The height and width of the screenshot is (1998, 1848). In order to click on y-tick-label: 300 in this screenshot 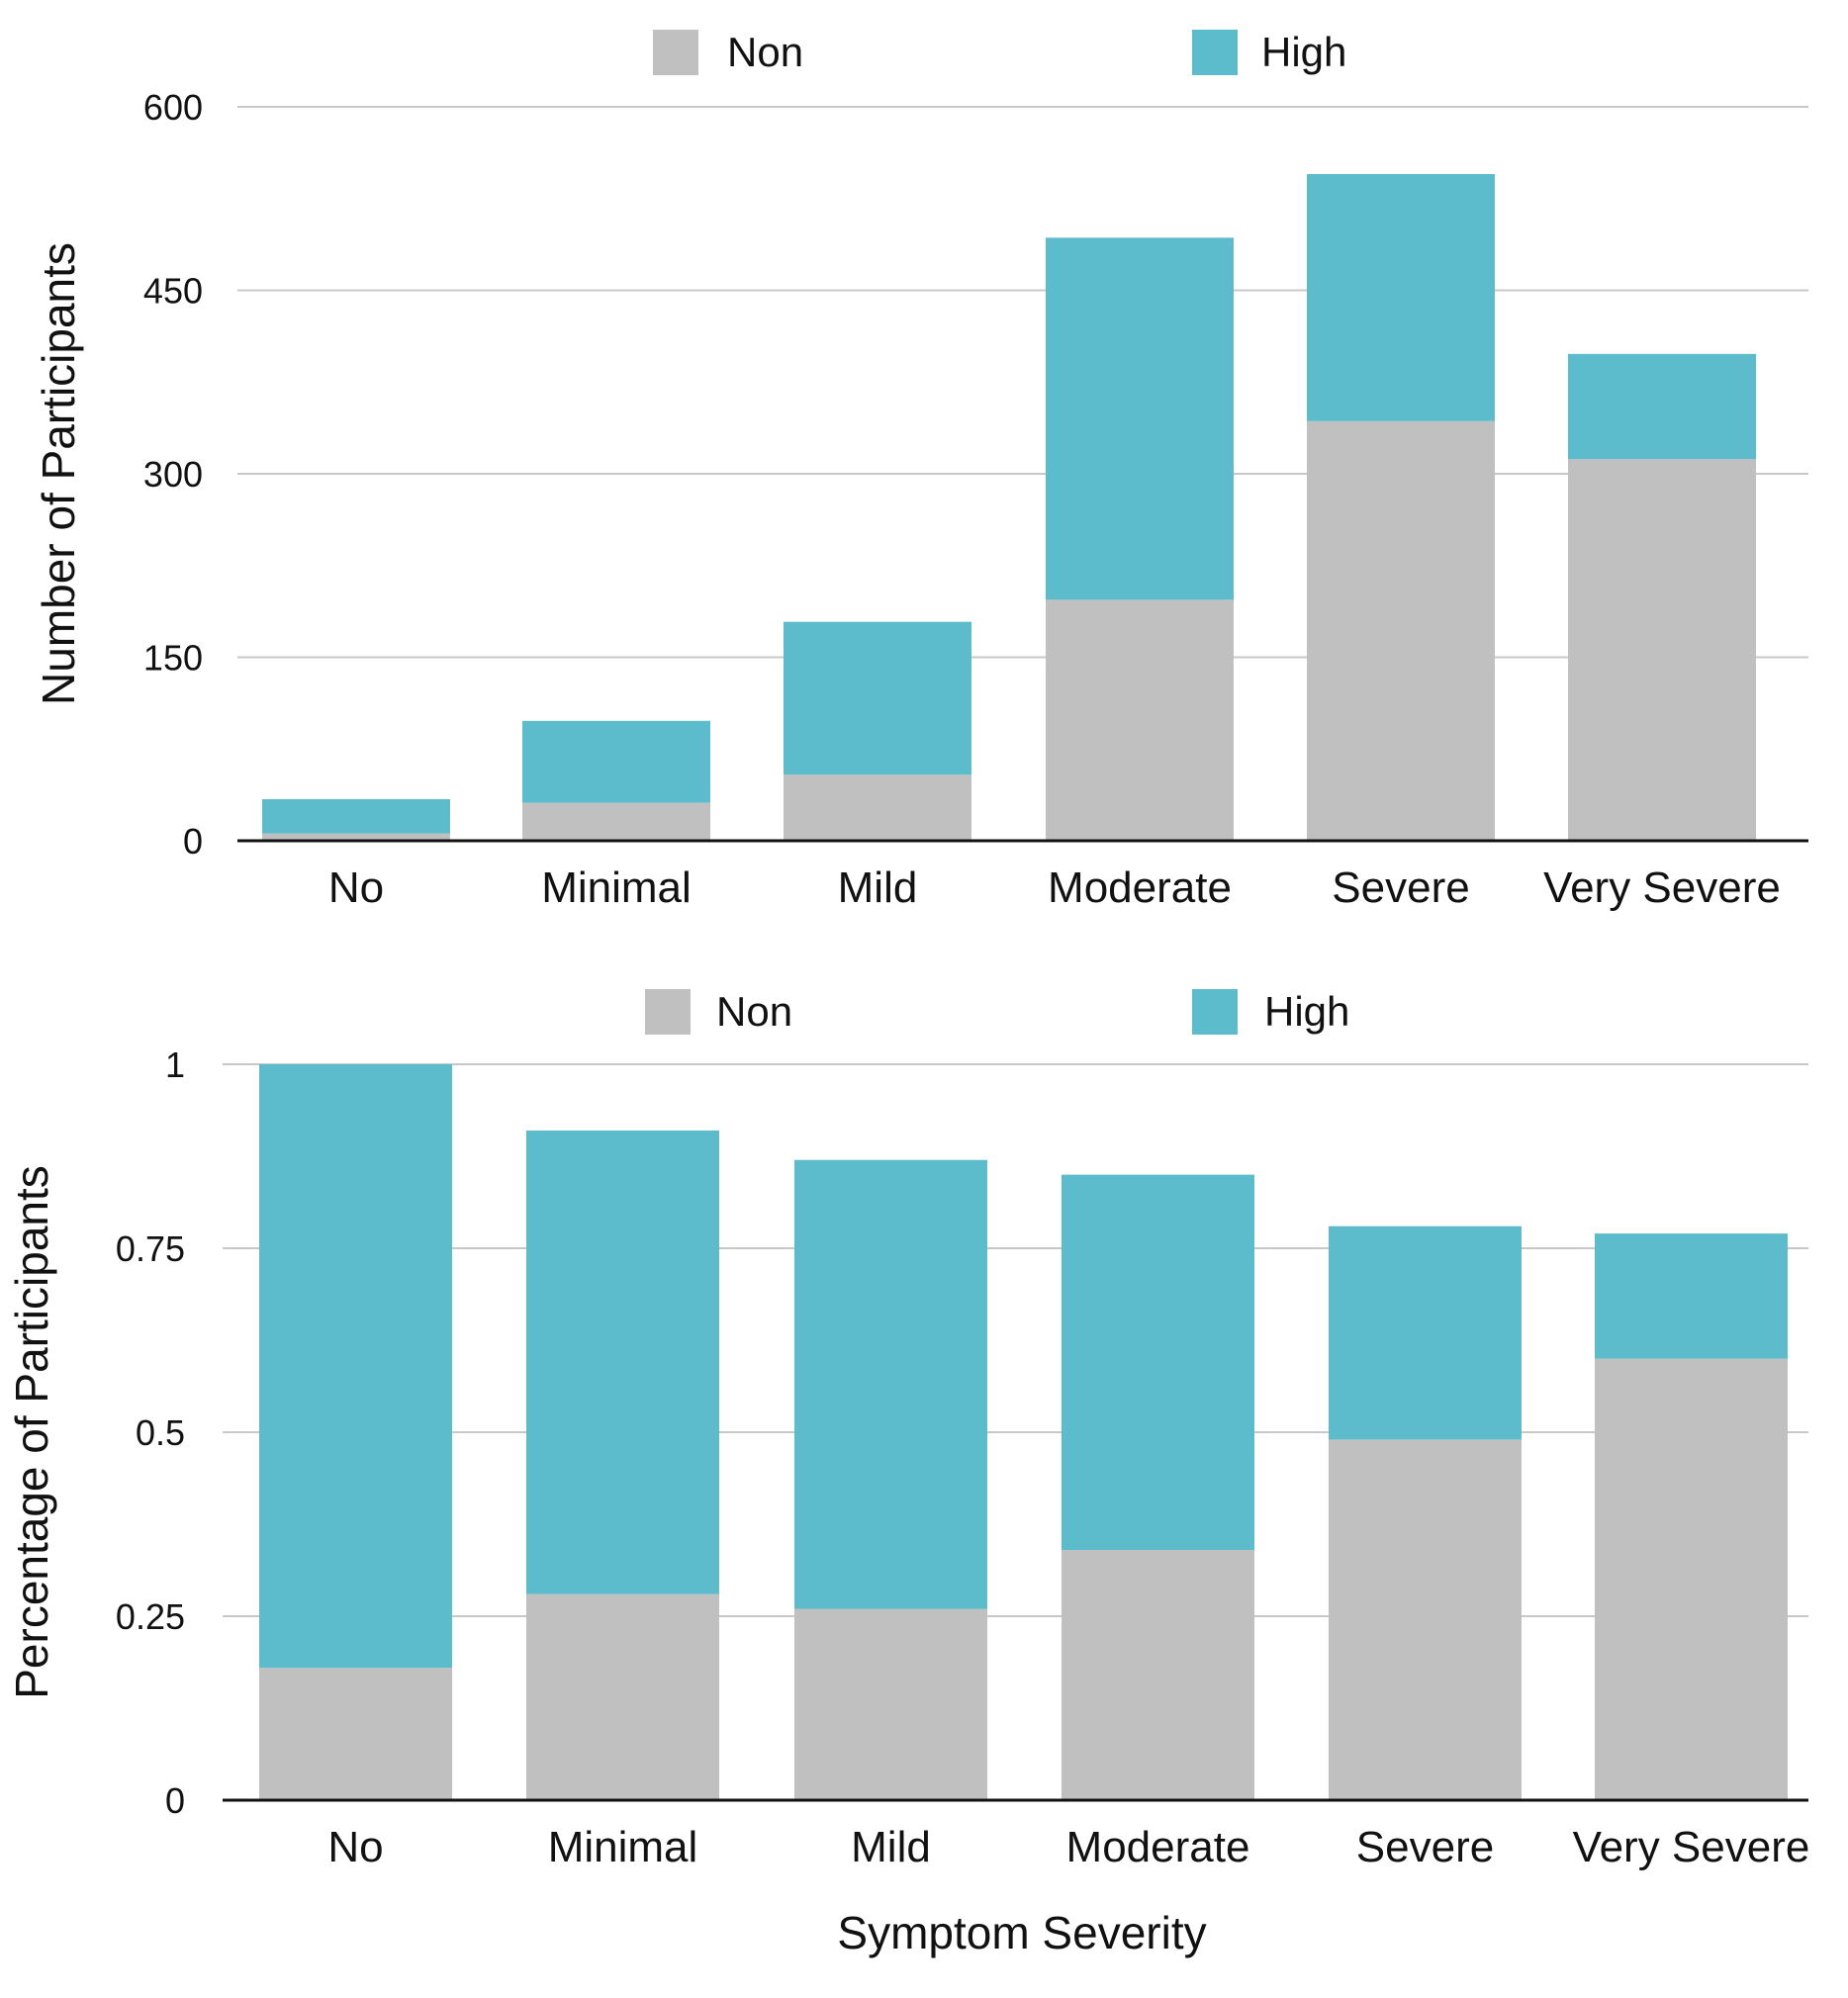, I will do `click(173, 474)`.